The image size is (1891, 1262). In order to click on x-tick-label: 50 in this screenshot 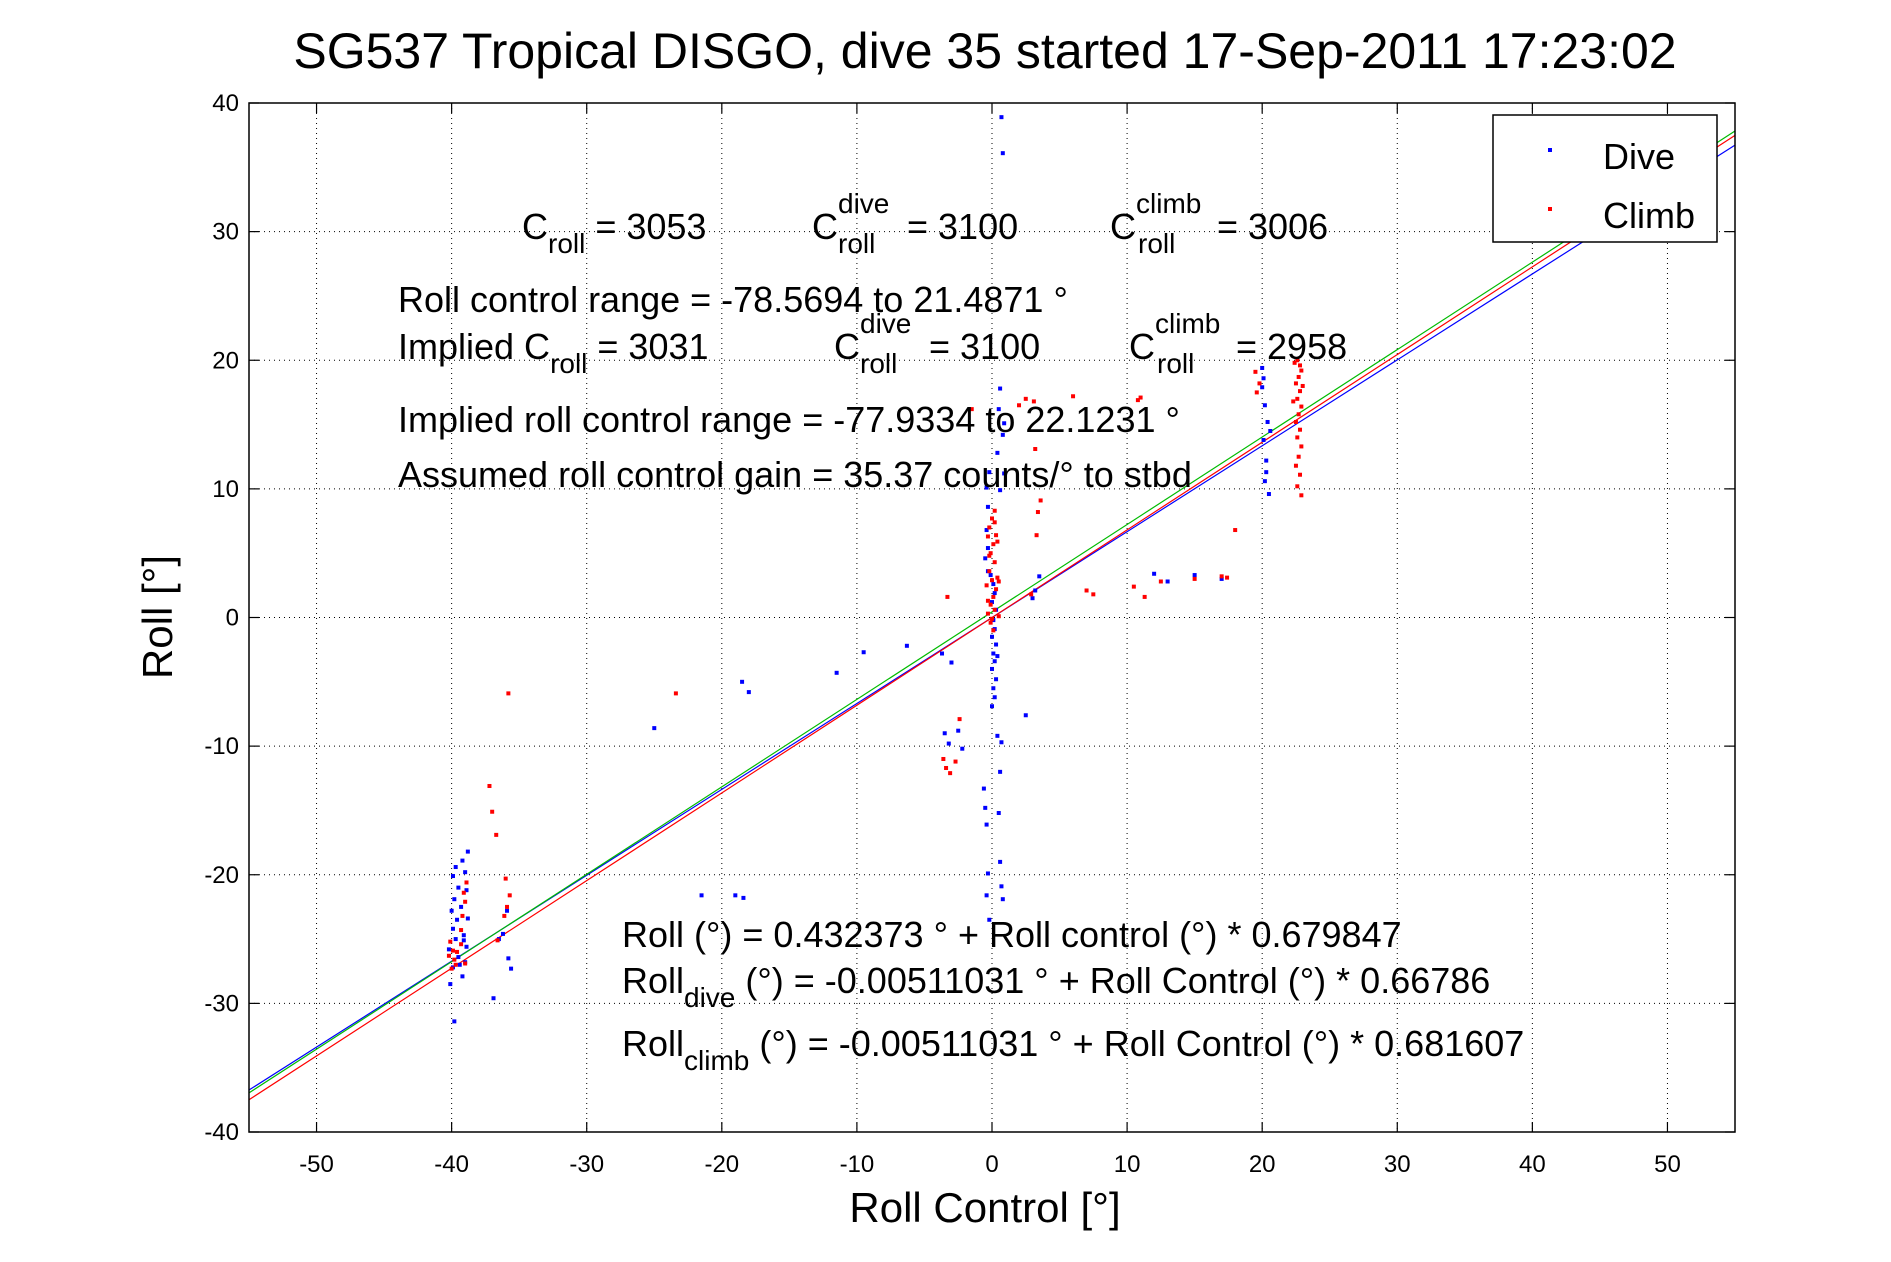, I will do `click(1667, 1164)`.